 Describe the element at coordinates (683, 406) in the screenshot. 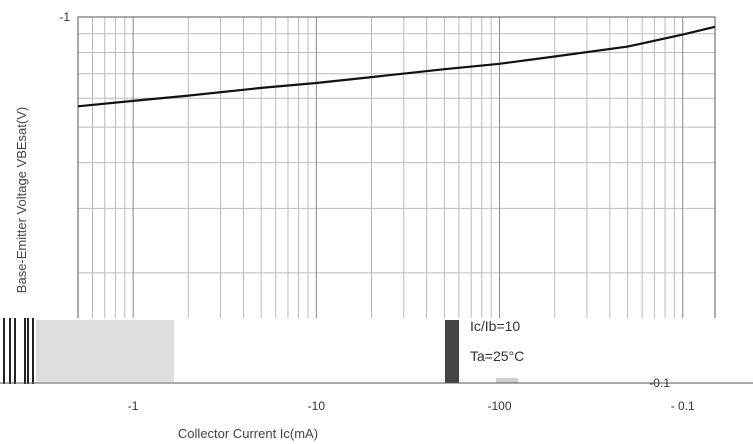

I see `x-tick-label: - 0.1` at that location.